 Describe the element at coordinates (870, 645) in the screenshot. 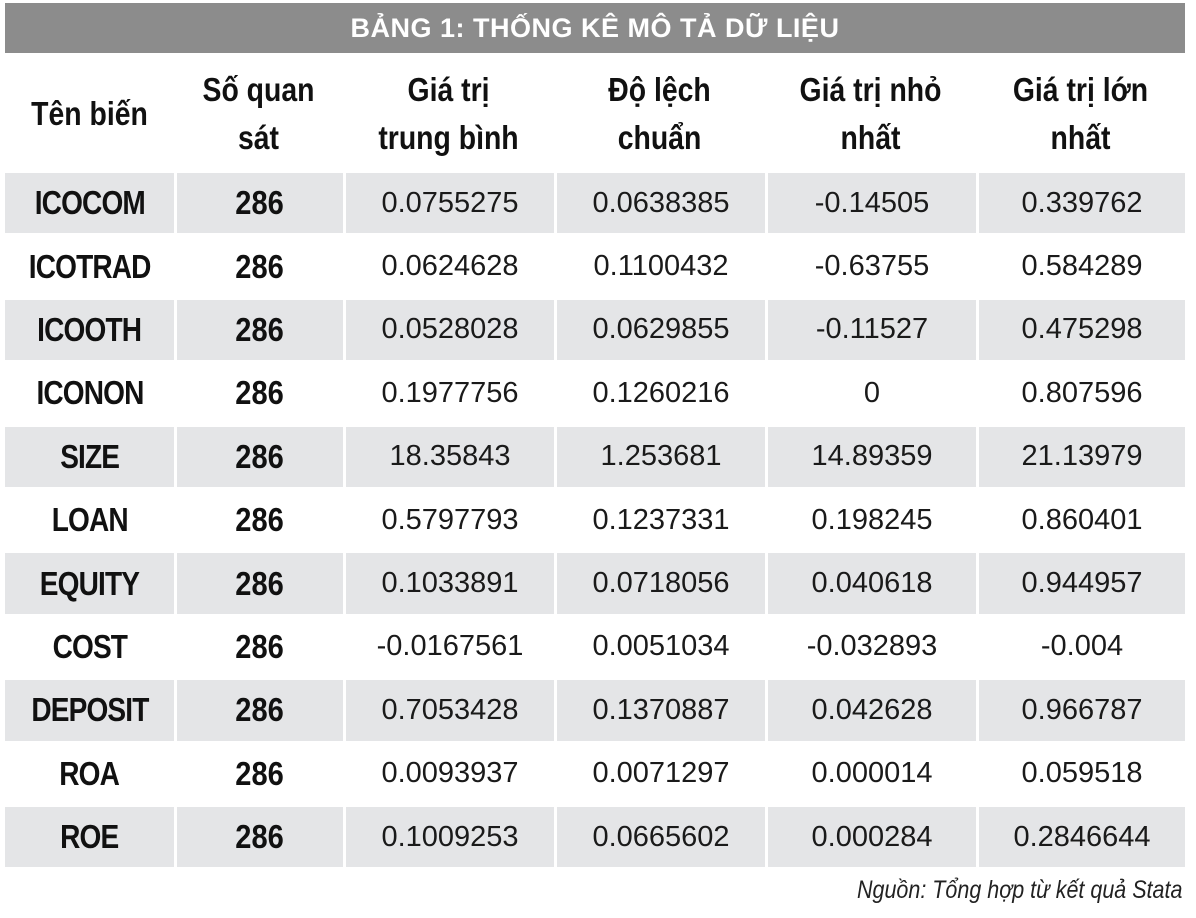

I see `cell-min: -0.032893` at that location.